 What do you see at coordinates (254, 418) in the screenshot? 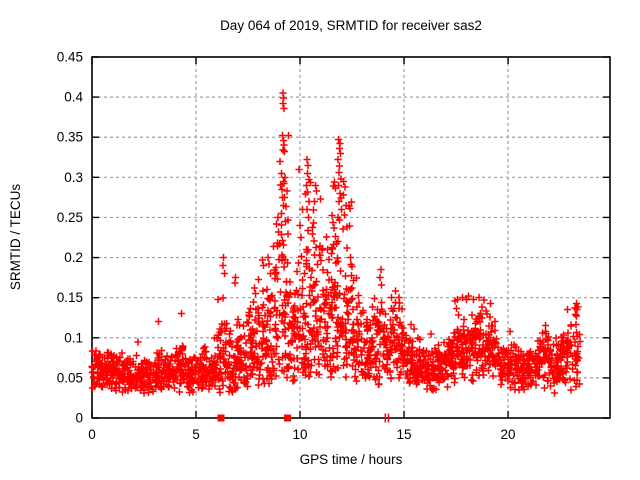
I see `flag-squares` at bounding box center [254, 418].